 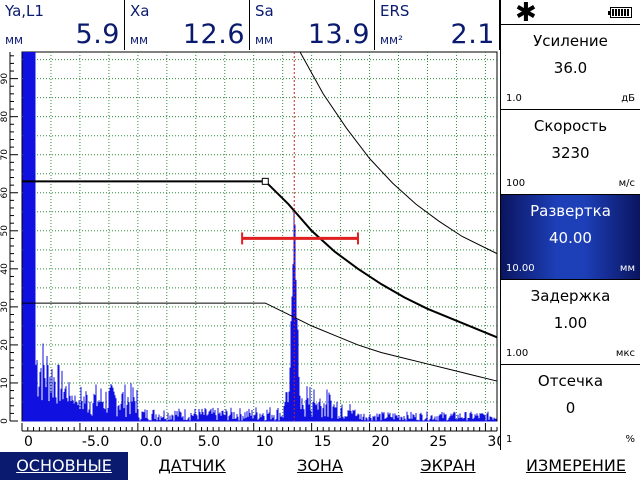 What do you see at coordinates (570, 126) in the screenshot?
I see `param-name: Скорость` at bounding box center [570, 126].